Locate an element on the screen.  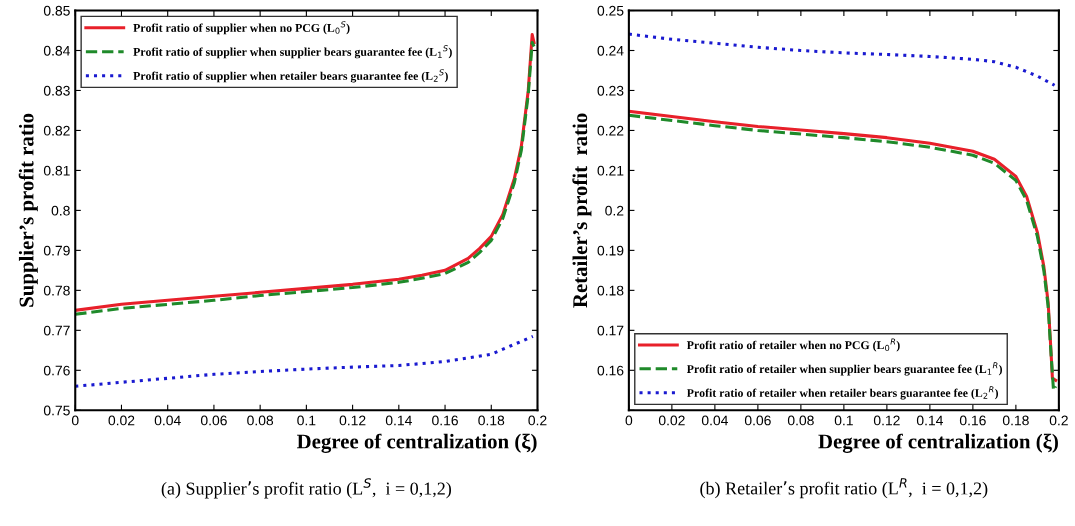
y-tick-label: 0.25 is located at coordinates (610, 10).